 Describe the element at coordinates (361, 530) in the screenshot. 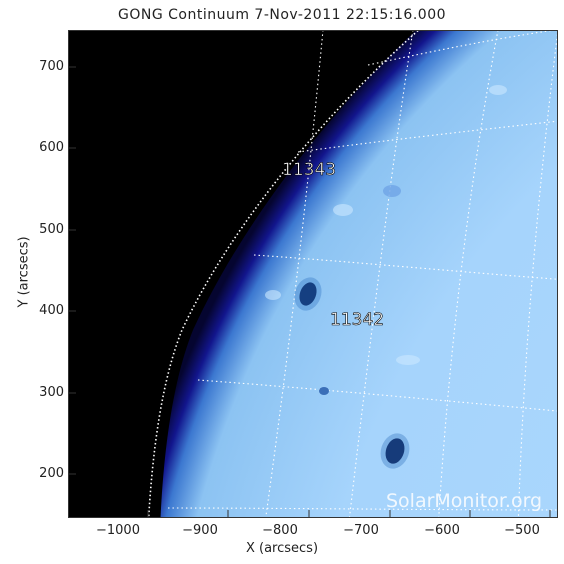

I see `x-tick-label: −700` at that location.